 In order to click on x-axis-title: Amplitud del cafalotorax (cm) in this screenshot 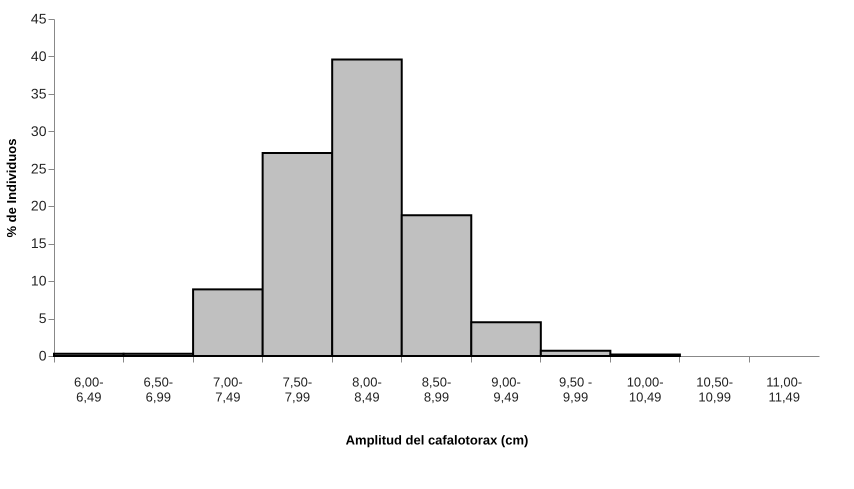, I will do `click(437, 440)`.